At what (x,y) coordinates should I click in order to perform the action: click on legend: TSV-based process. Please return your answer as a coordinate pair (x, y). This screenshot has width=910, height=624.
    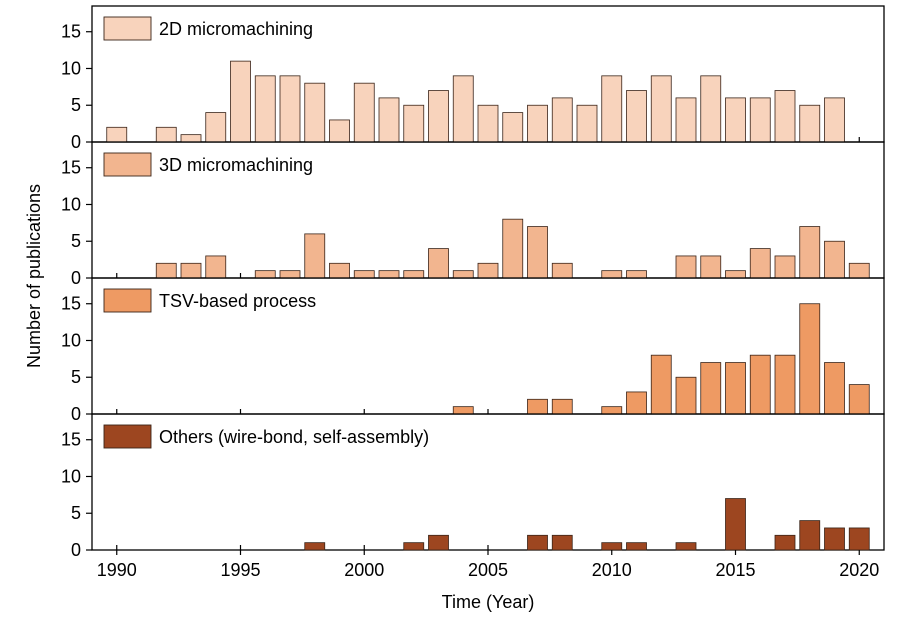
    Looking at the image, I should click on (209, 300).